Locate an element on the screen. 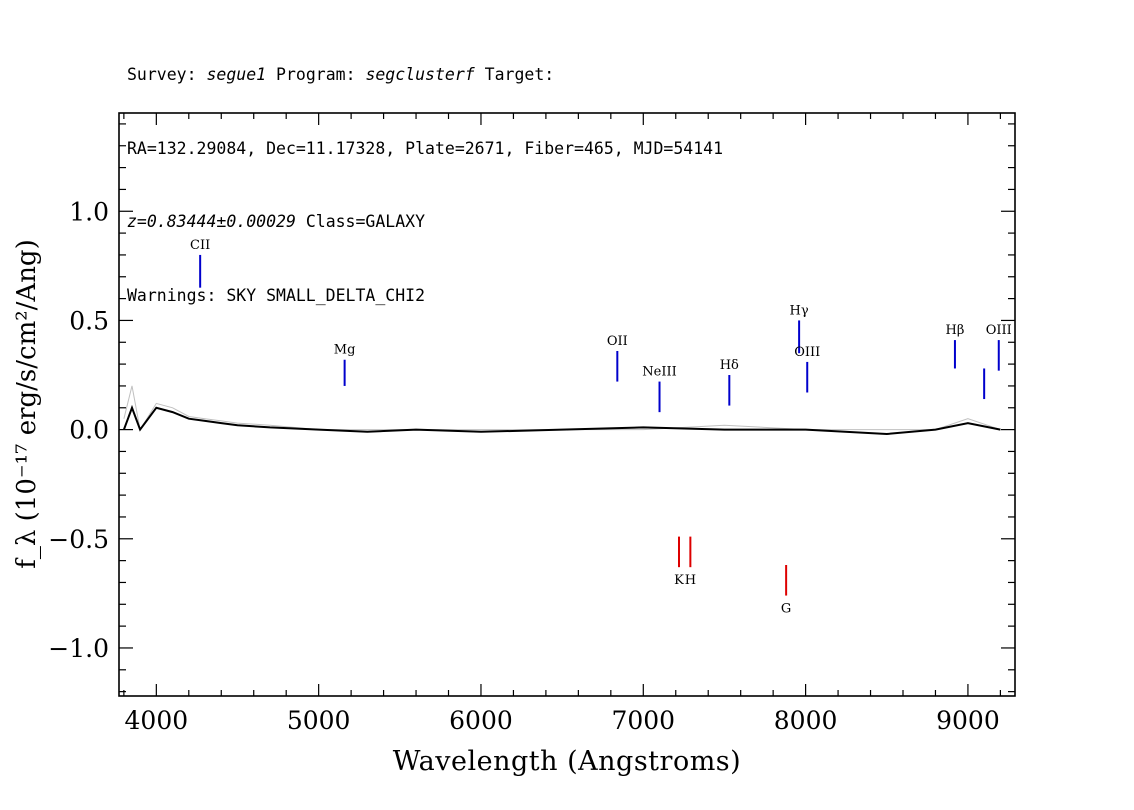 The height and width of the screenshot is (810, 1134). x-tick-label: 4000 is located at coordinates (157, 720).